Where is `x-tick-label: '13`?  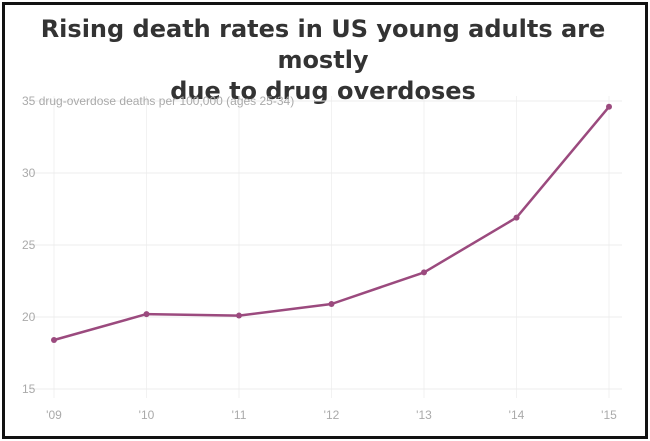 x-tick-label: '13 is located at coordinates (424, 415).